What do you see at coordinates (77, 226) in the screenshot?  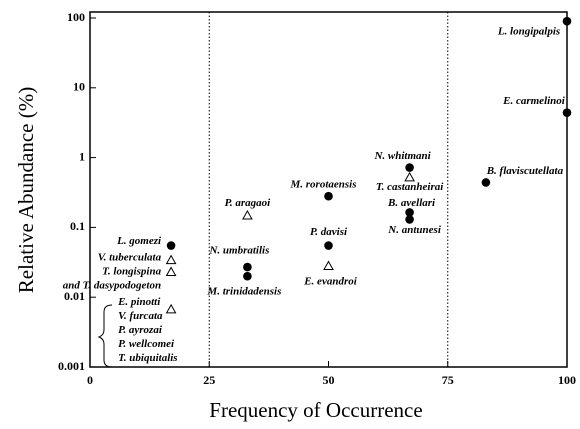 I see `y-tick-label: 0.1` at bounding box center [77, 226].